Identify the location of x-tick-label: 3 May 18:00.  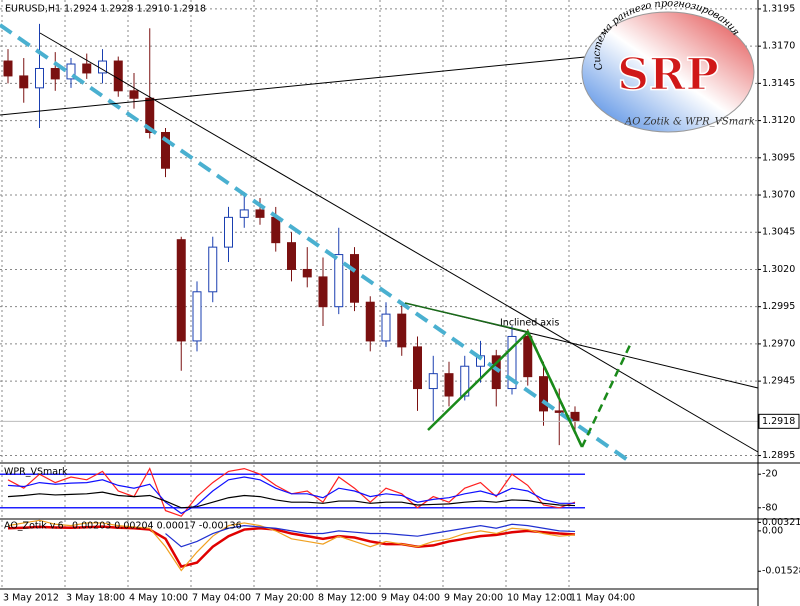
(95, 598).